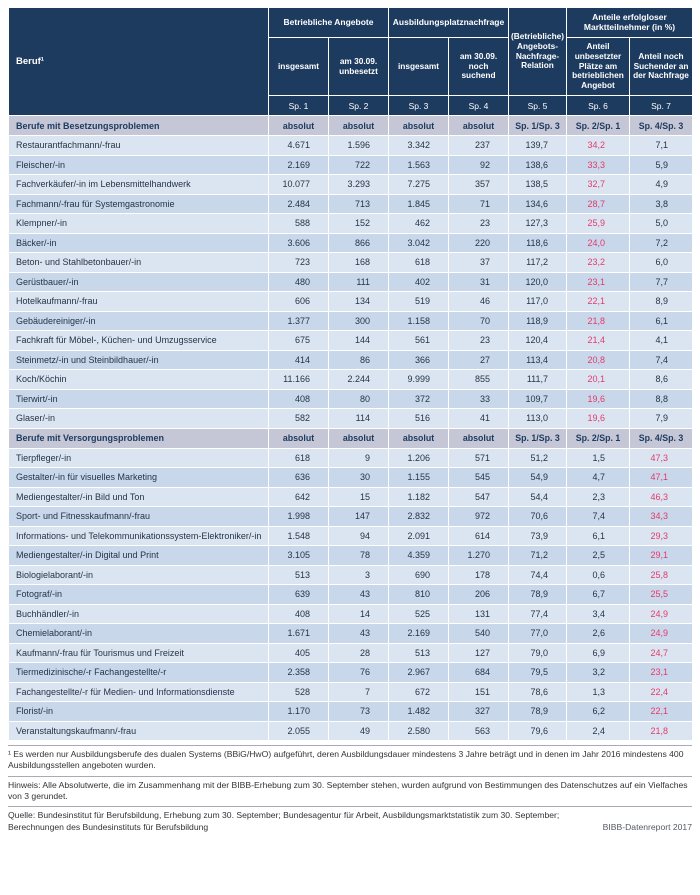 The height and width of the screenshot is (895, 700). I want to click on value-cell: 23, so click(478, 340).